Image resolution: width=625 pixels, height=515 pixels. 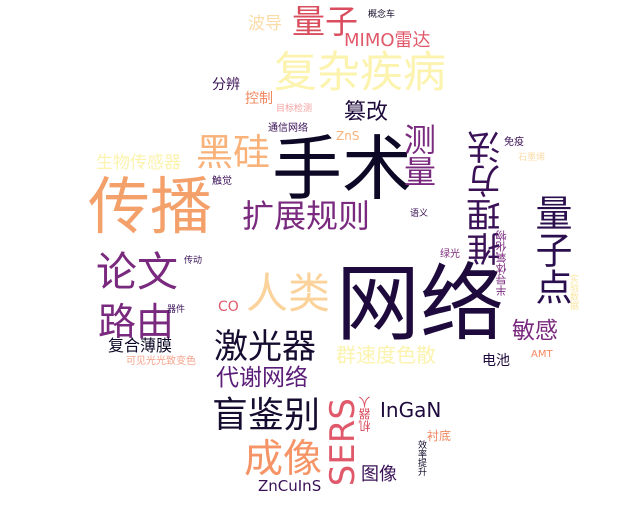 I want to click on word-fenbian: 分辨, so click(x=226, y=85).